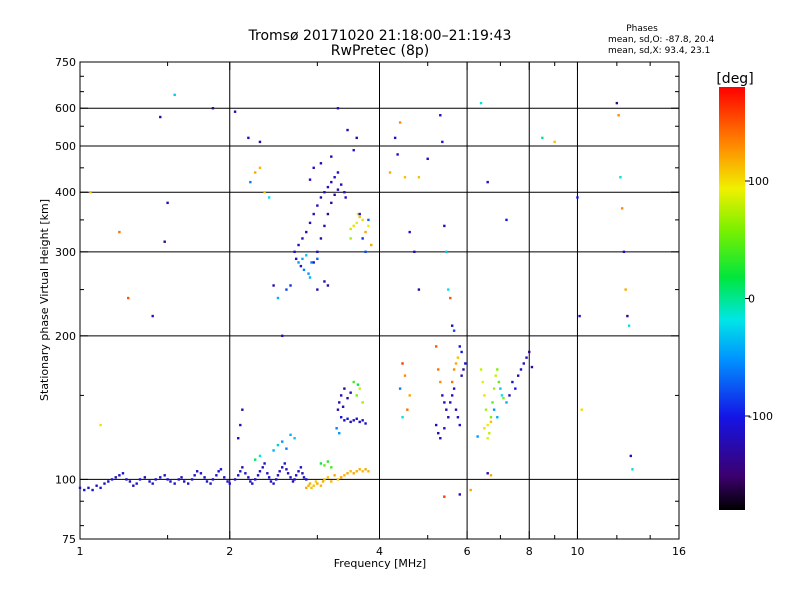 Image resolution: width=800 pixels, height=600 pixels. What do you see at coordinates (659, 51) in the screenshot?
I see `phase-info-x: mean, sd,X: 93.4, 23.1` at bounding box center [659, 51].